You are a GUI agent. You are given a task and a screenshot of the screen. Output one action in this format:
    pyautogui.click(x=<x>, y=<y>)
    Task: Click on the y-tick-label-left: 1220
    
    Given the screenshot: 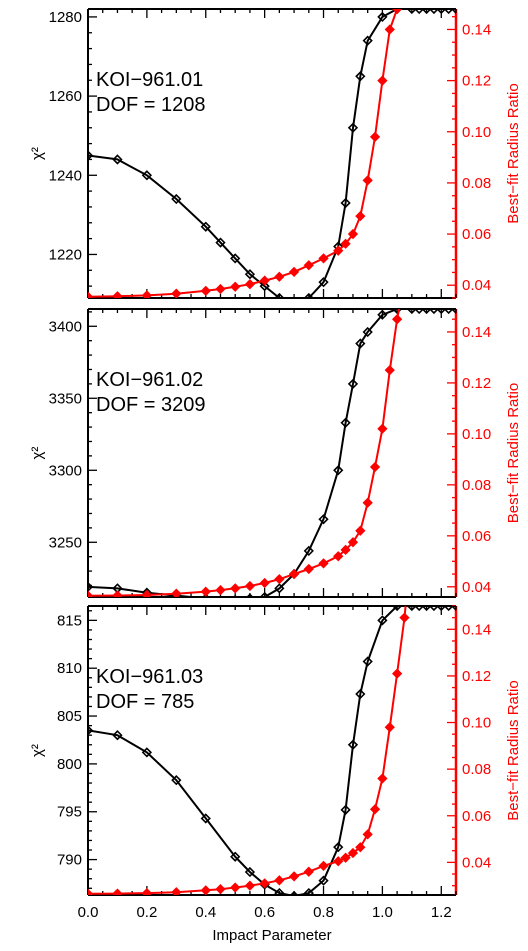 What is the action you would take?
    pyautogui.click(x=65, y=254)
    